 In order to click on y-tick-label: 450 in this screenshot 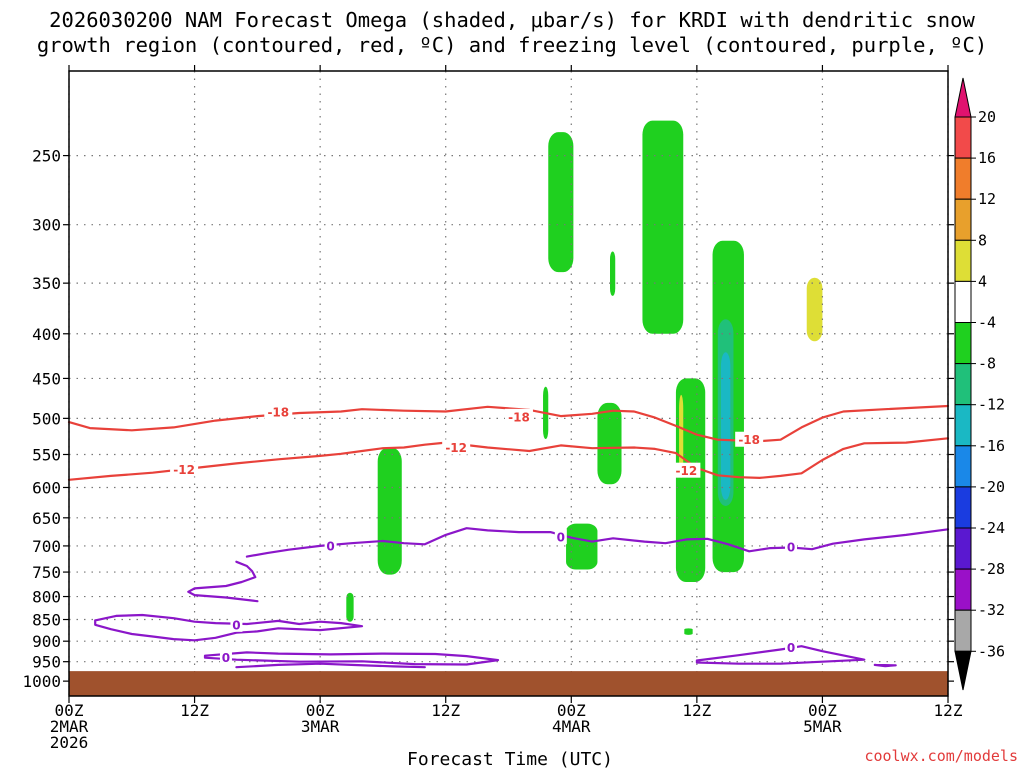, I will do `click(46, 378)`.